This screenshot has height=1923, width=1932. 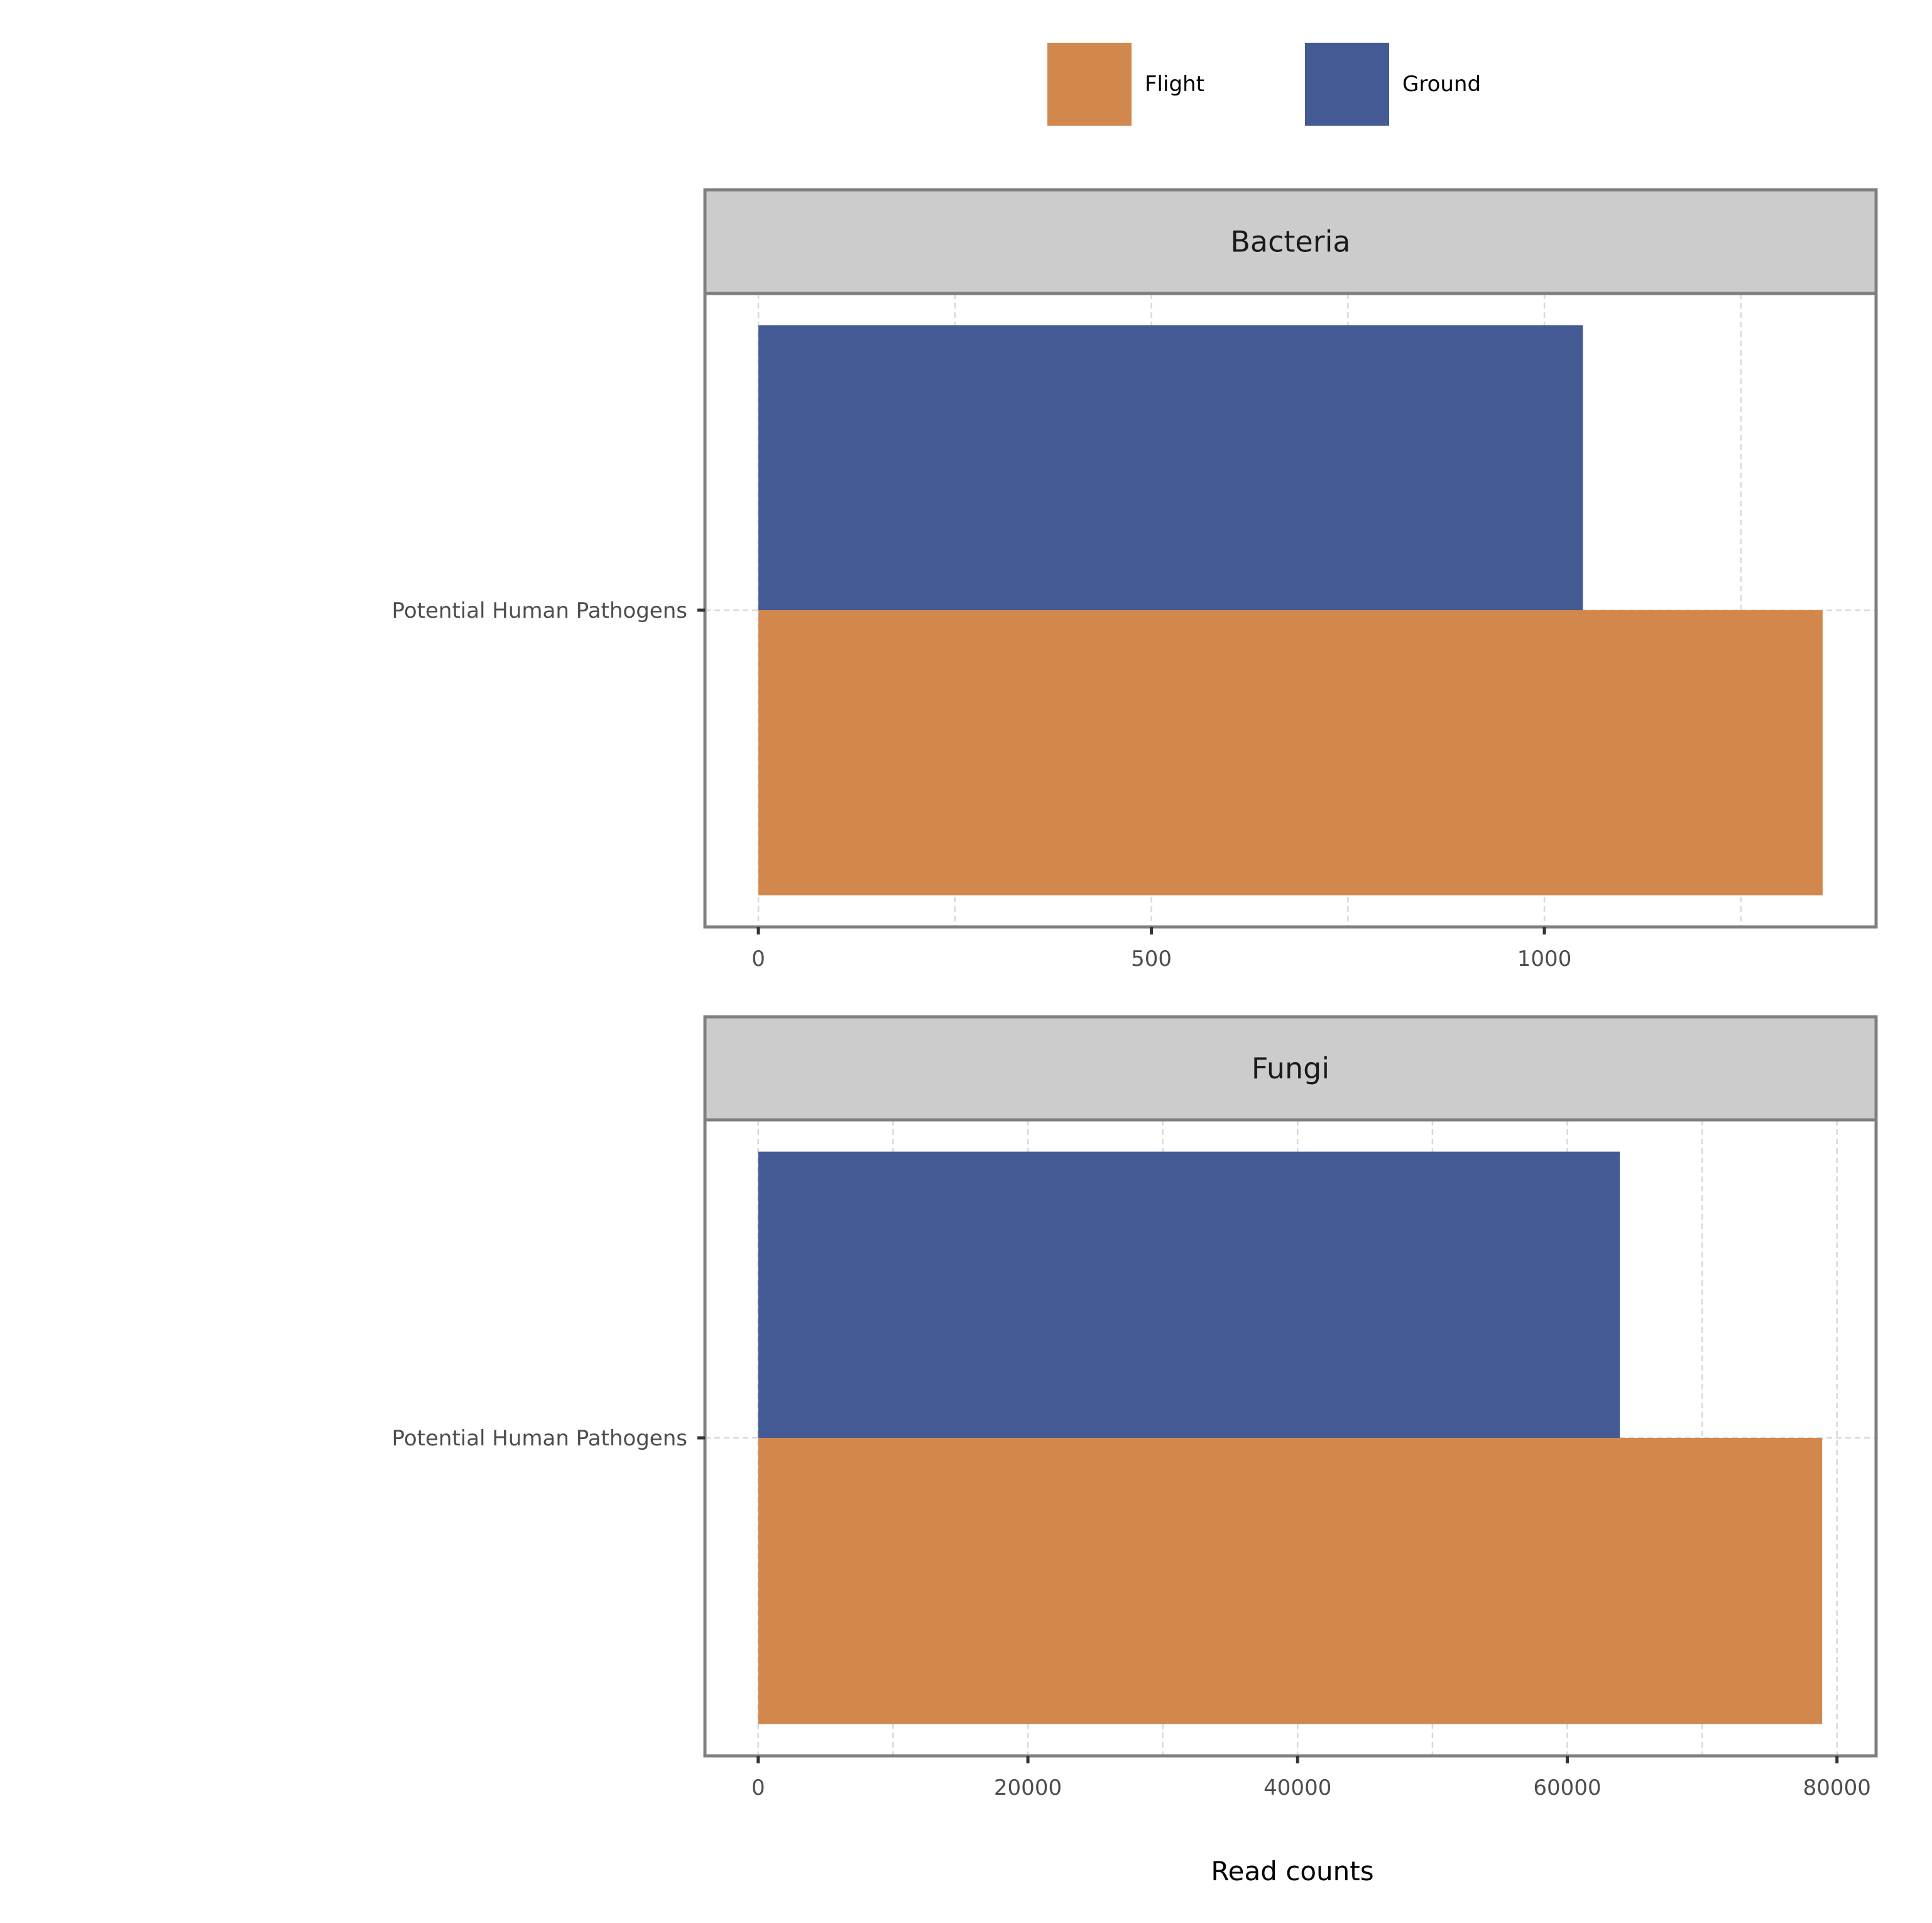 I want to click on x-tick-label: 60000, so click(x=1567, y=1787).